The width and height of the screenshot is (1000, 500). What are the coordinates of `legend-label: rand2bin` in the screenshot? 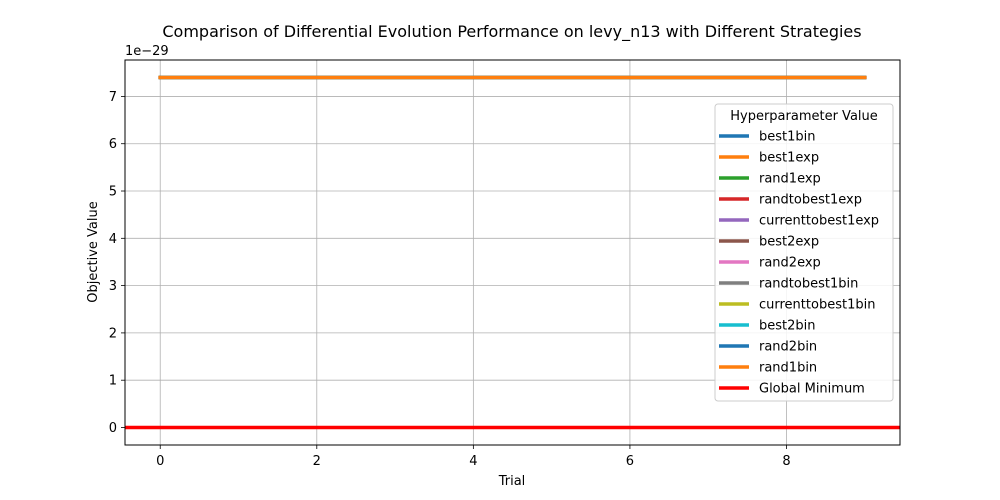 It's located at (788, 347).